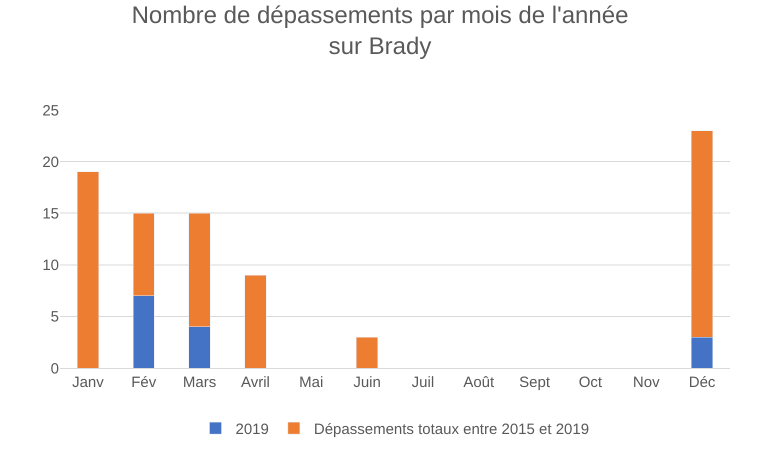  I want to click on x-tick-label: Juin, so click(367, 382).